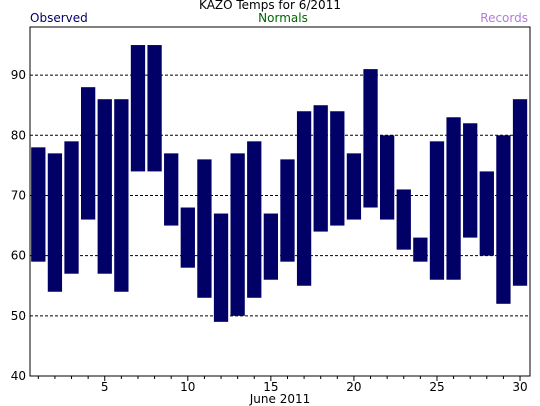 The width and height of the screenshot is (540, 406). Describe the element at coordinates (105, 387) in the screenshot. I see `x-tick-label: 5` at that location.